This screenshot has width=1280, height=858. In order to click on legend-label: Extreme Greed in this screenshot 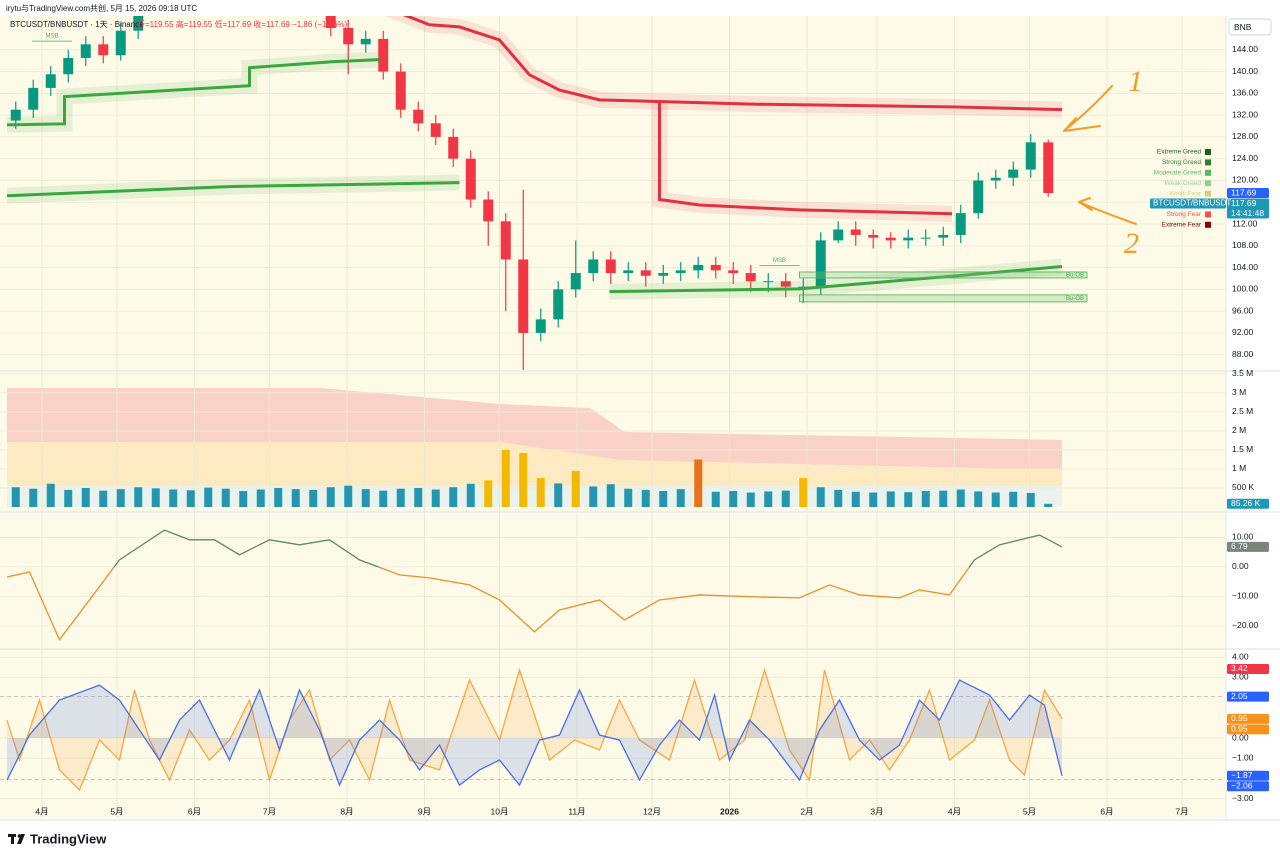, I will do `click(1179, 152)`.